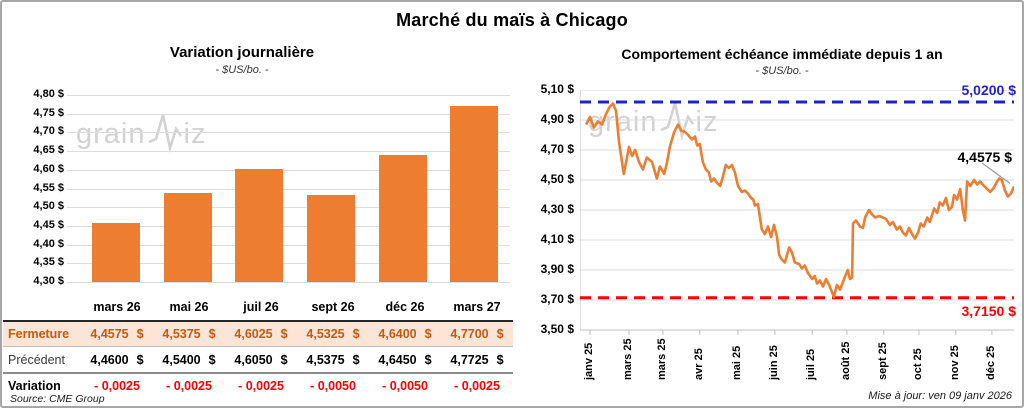 This screenshot has width=1024, height=408. I want to click on support-label: 3,7150 $, so click(989, 311).